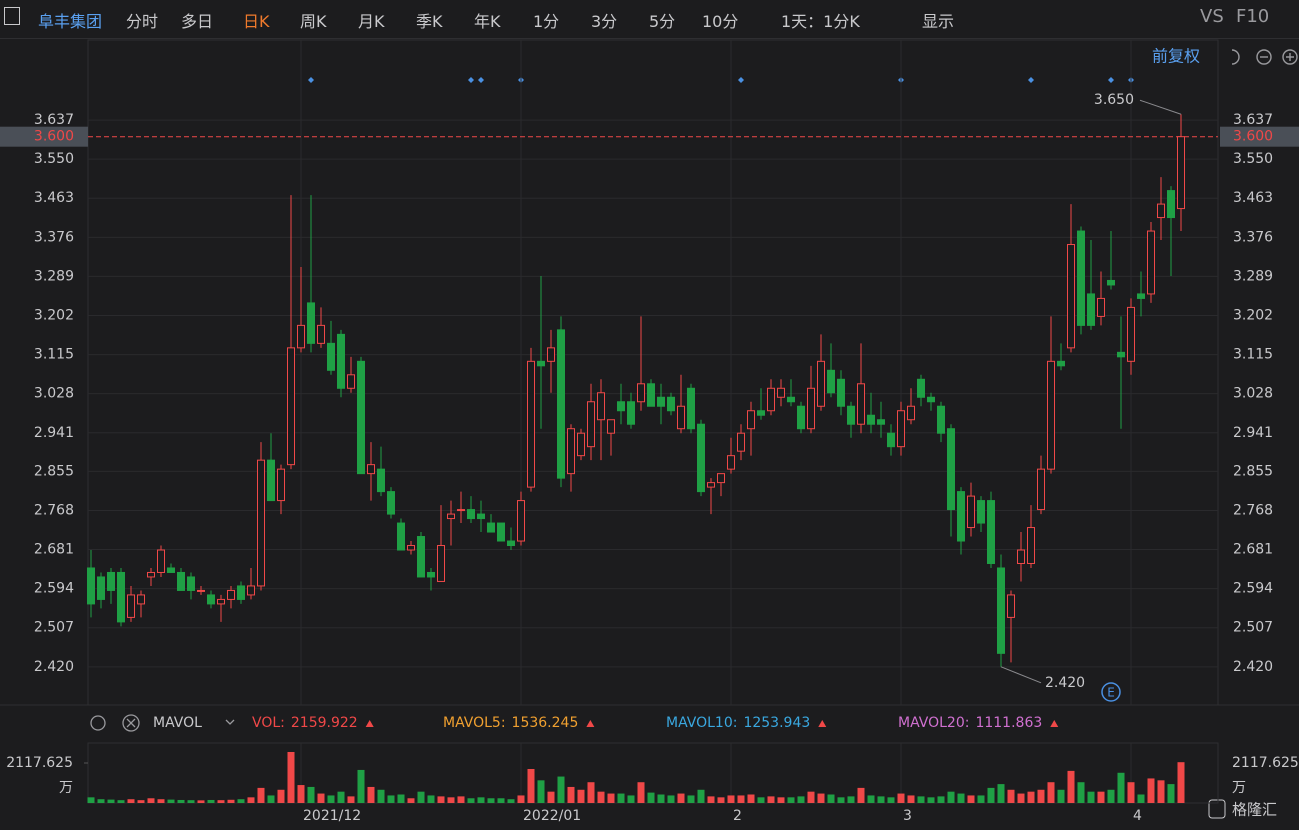  What do you see at coordinates (142, 21) in the screenshot?
I see `period-tab: 分时` at bounding box center [142, 21].